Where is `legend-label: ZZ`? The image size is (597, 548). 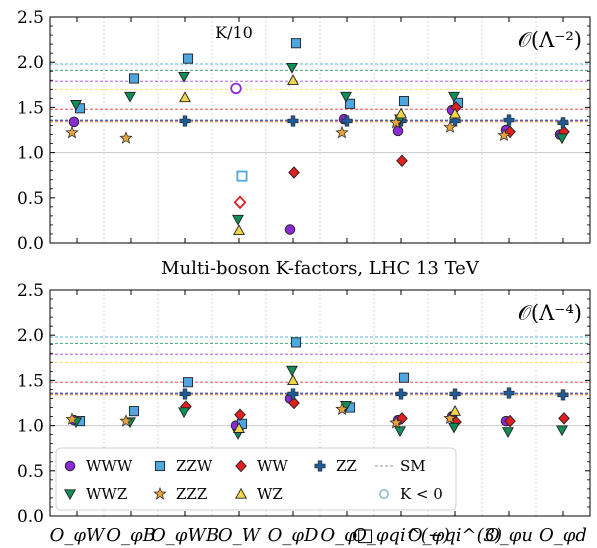
legend-label: ZZ is located at coordinates (346, 466).